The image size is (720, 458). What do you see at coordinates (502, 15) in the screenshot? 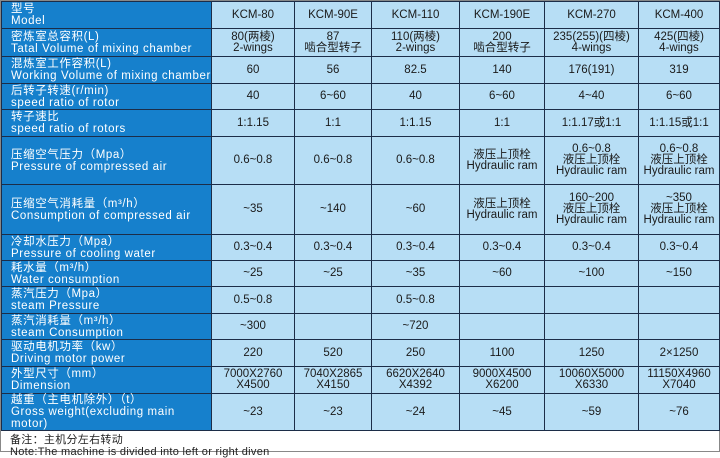
I see `model-header-cell: KCM-190E` at bounding box center [502, 15].